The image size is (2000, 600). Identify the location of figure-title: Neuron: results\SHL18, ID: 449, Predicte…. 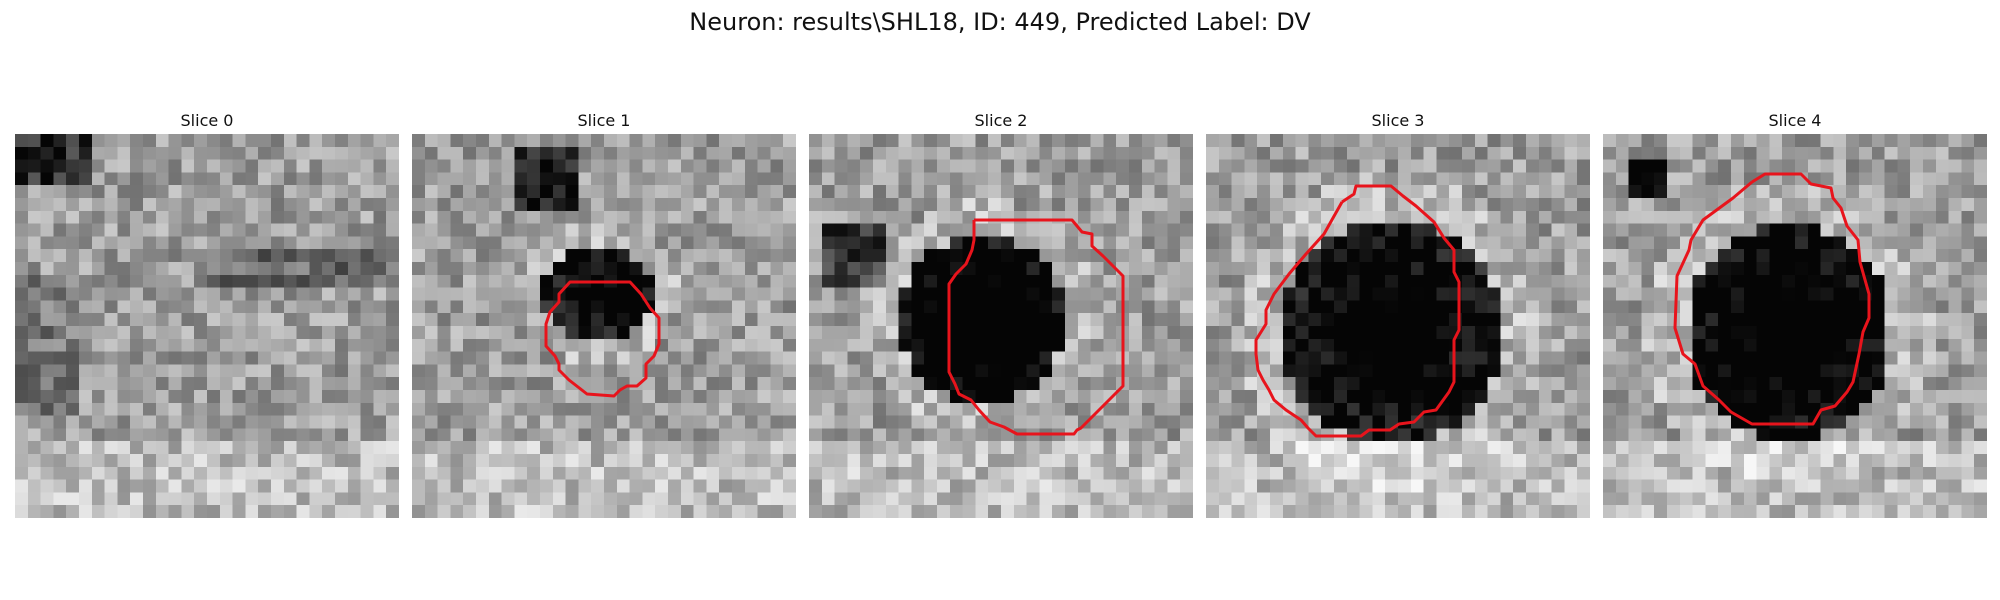
(1000, 22).